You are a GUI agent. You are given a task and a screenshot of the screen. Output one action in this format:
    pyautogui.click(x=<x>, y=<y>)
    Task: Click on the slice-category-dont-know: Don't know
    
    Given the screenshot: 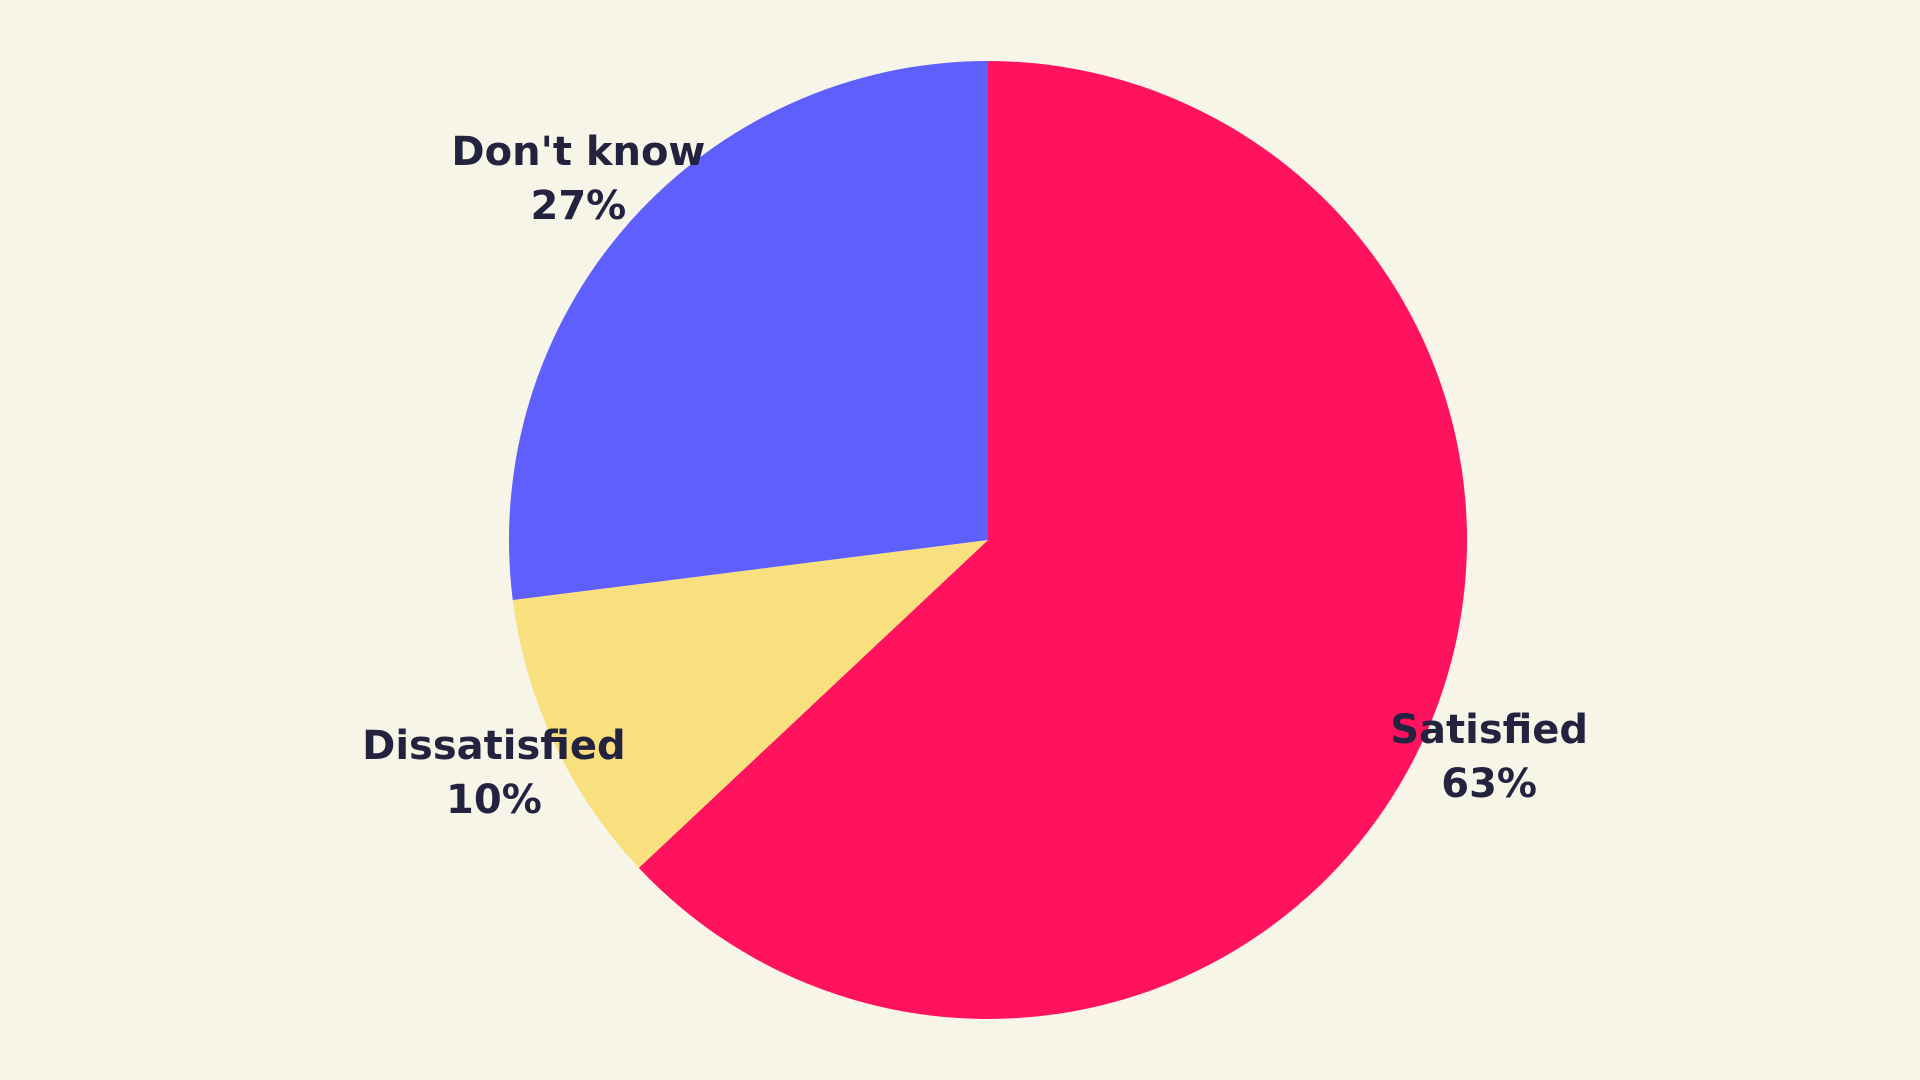 What is the action you would take?
    pyautogui.click(x=578, y=151)
    